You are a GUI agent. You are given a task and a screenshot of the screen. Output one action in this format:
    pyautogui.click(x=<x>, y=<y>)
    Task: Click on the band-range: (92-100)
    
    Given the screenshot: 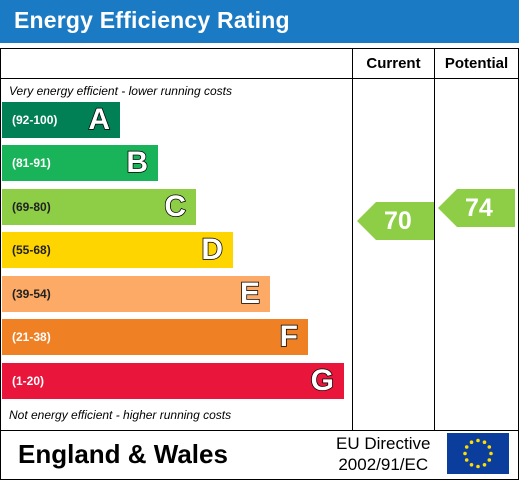 What is the action you would take?
    pyautogui.click(x=35, y=120)
    